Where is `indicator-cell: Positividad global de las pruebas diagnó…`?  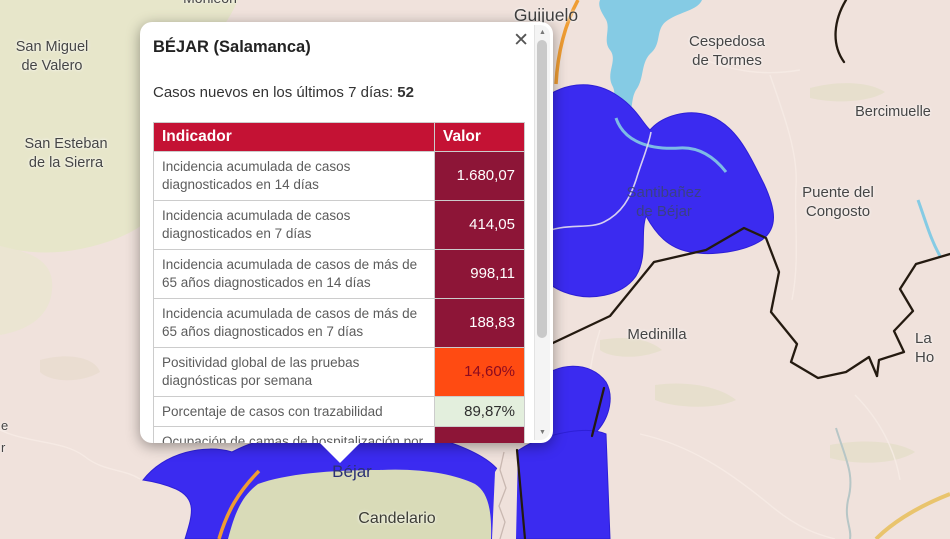 indicator-cell: Positividad global de las pruebas diagnó… is located at coordinates (294, 371).